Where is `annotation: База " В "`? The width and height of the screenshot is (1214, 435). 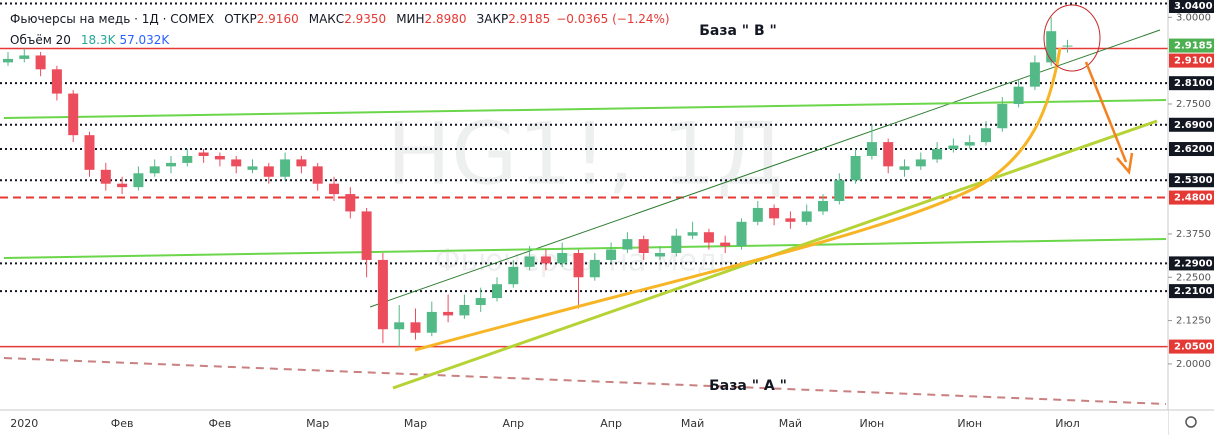
annotation: База " В " is located at coordinates (738, 31).